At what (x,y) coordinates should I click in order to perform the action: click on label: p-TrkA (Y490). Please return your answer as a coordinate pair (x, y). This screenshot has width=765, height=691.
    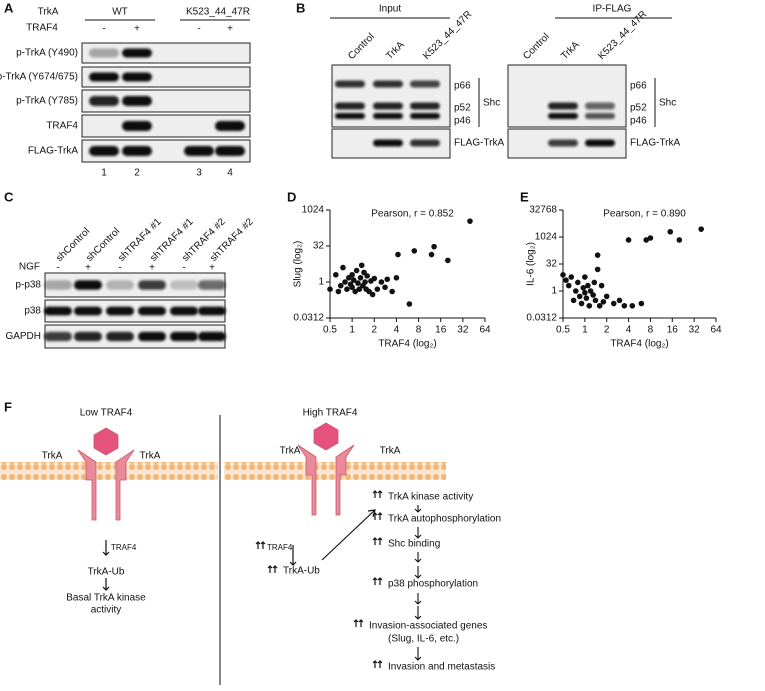
    Looking at the image, I should click on (47, 53).